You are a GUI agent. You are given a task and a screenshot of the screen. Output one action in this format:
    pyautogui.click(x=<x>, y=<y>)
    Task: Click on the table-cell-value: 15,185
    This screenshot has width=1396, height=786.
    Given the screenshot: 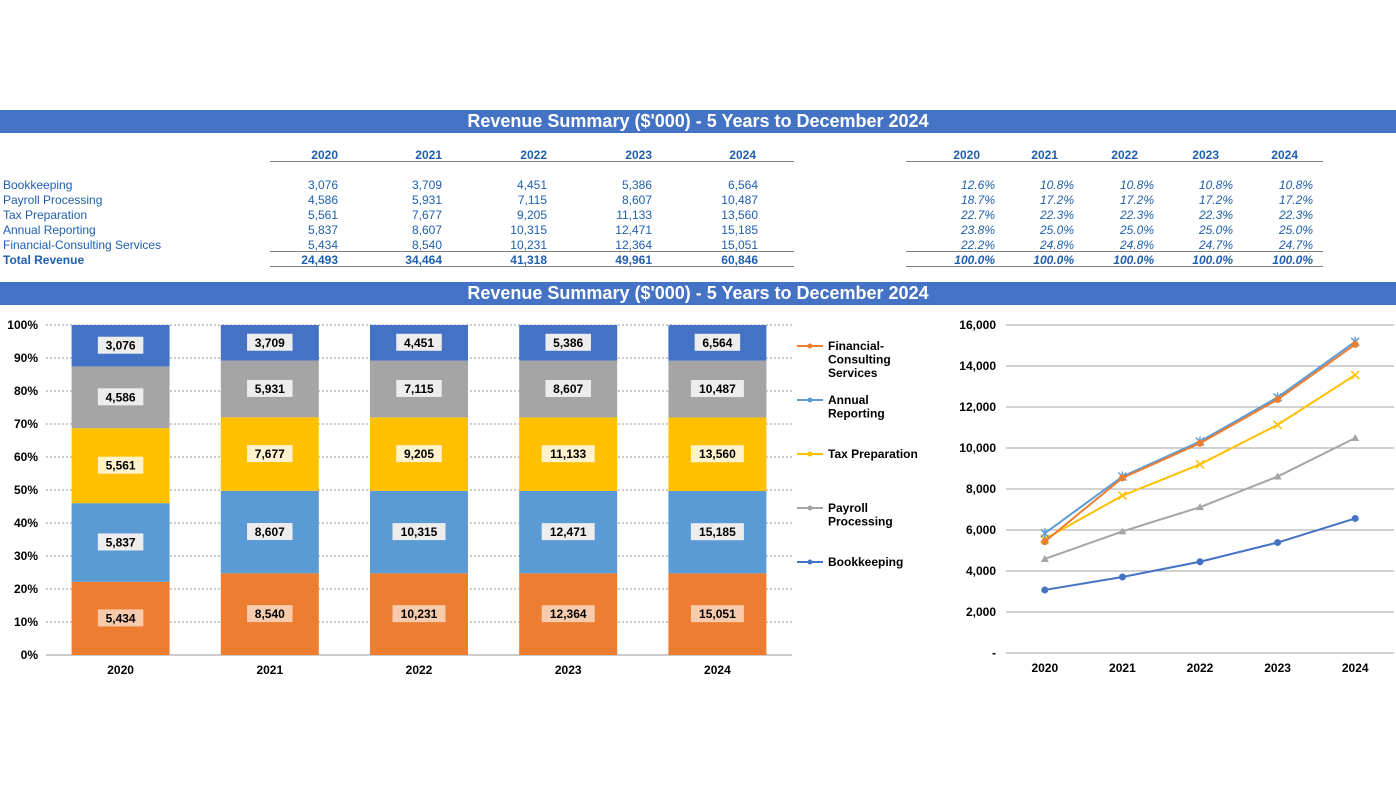 What is the action you would take?
    pyautogui.click(x=739, y=230)
    